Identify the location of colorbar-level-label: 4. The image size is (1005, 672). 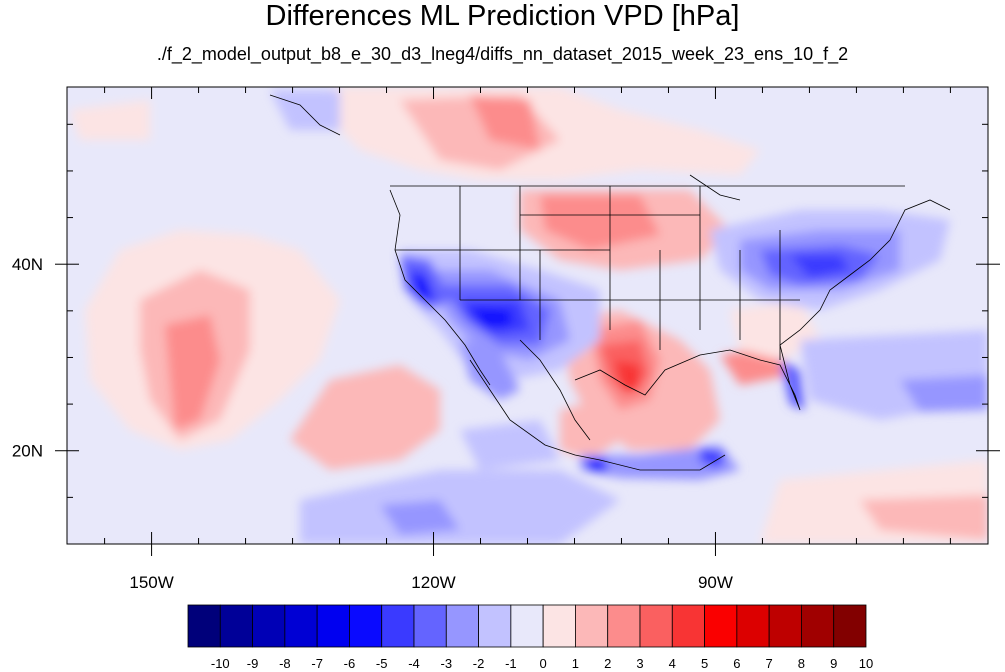
(672, 663).